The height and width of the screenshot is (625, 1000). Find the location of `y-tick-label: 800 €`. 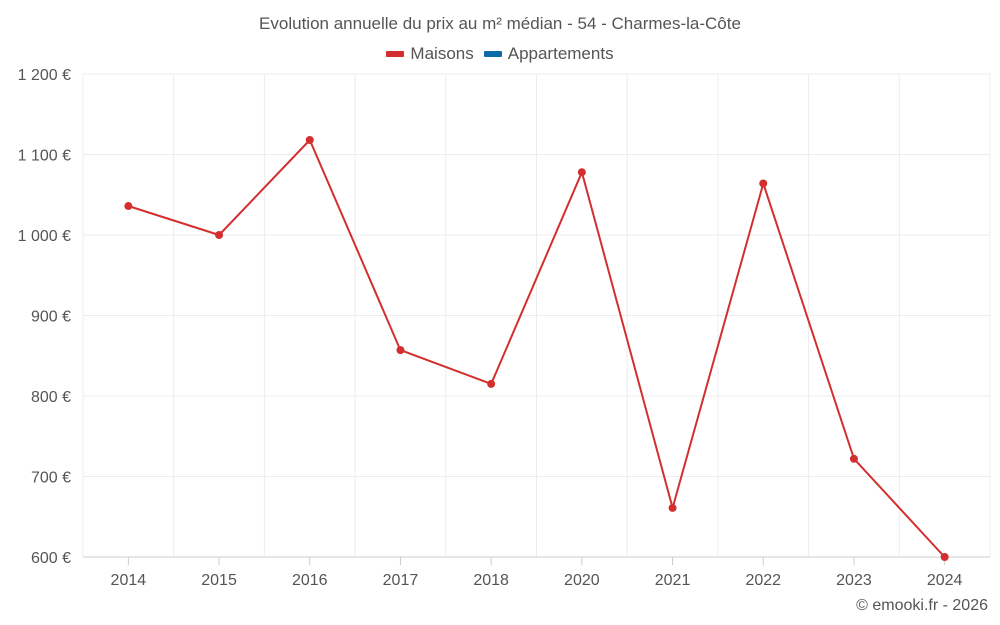

y-tick-label: 800 € is located at coordinates (51, 397).